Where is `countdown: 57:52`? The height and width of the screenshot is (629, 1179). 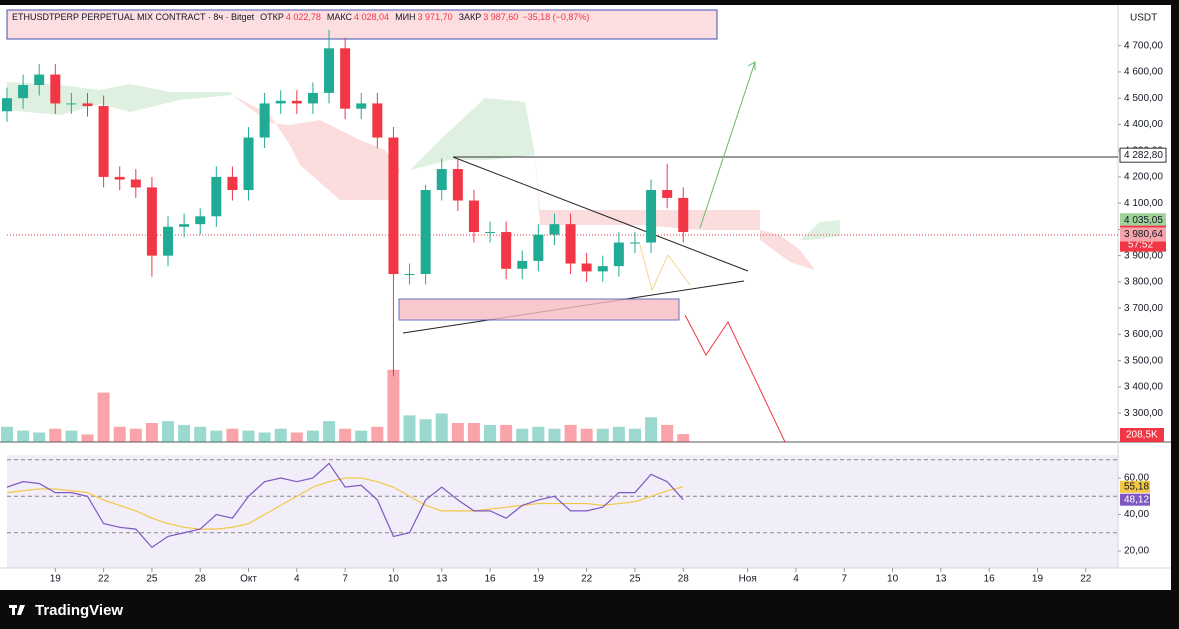 countdown: 57:52 is located at coordinates (1140, 244).